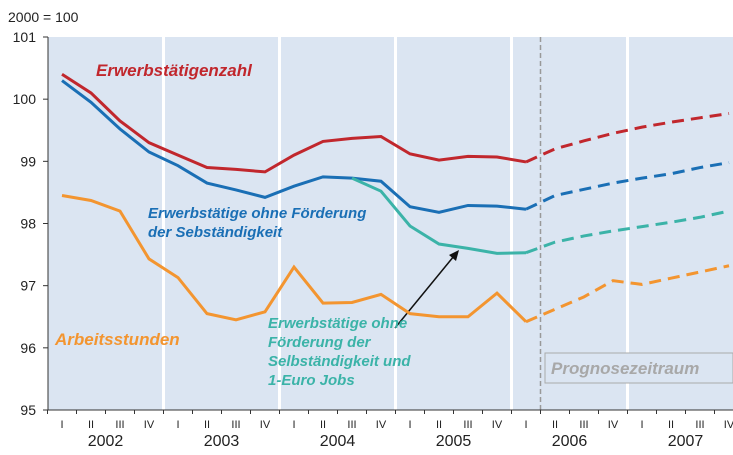 This screenshot has width=733, height=455. What do you see at coordinates (25, 99) in the screenshot?
I see `y-tick-label: 100` at bounding box center [25, 99].